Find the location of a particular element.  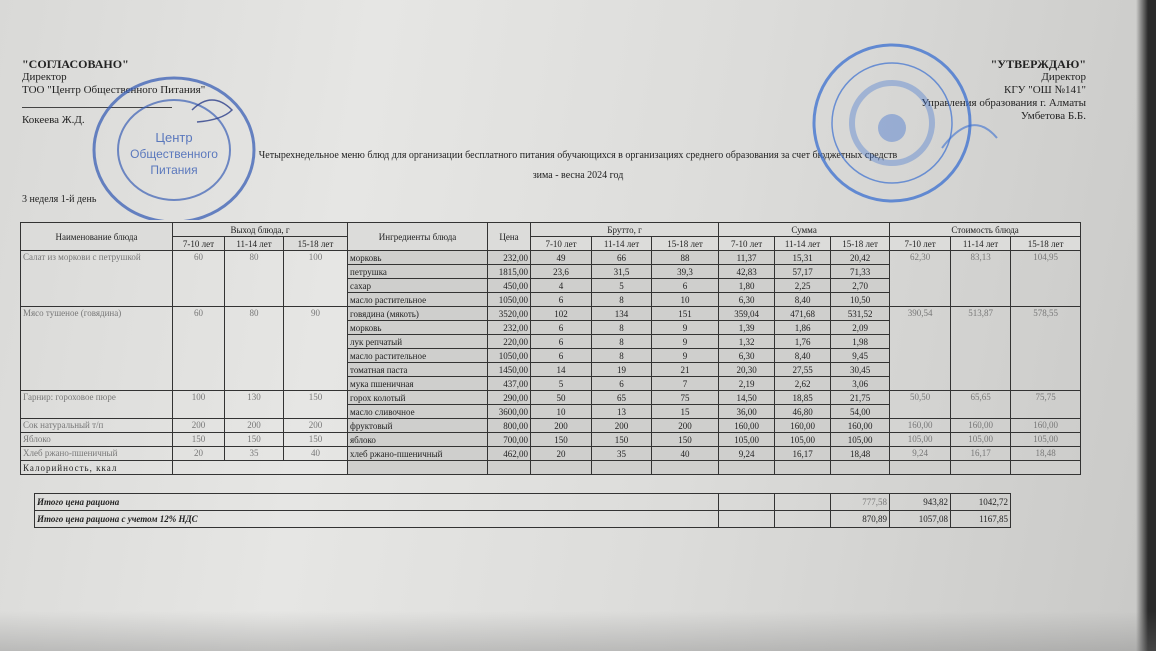

dish-yield: 130 is located at coordinates (254, 404).